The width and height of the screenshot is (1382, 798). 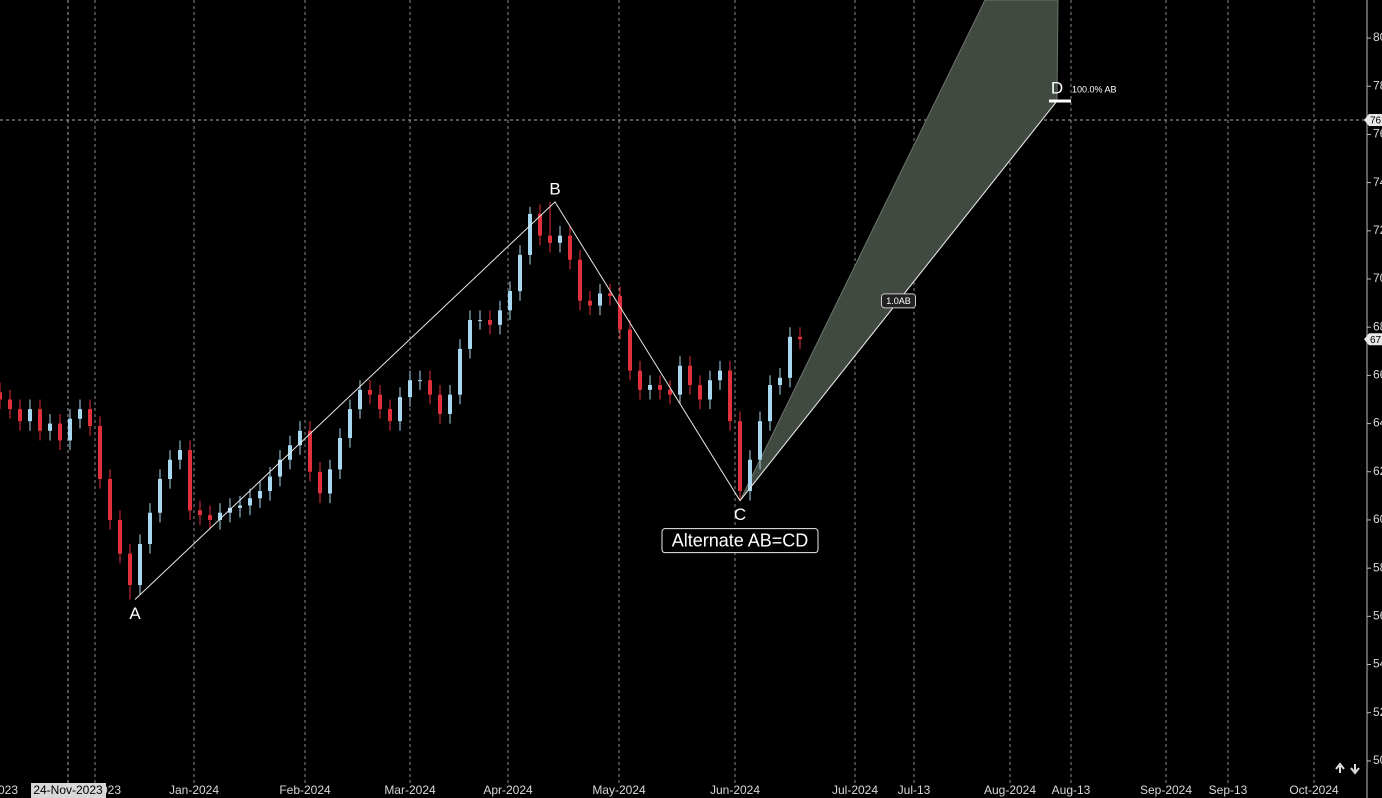 What do you see at coordinates (410, 790) in the screenshot?
I see `x-tick-label: Mar-2024` at bounding box center [410, 790].